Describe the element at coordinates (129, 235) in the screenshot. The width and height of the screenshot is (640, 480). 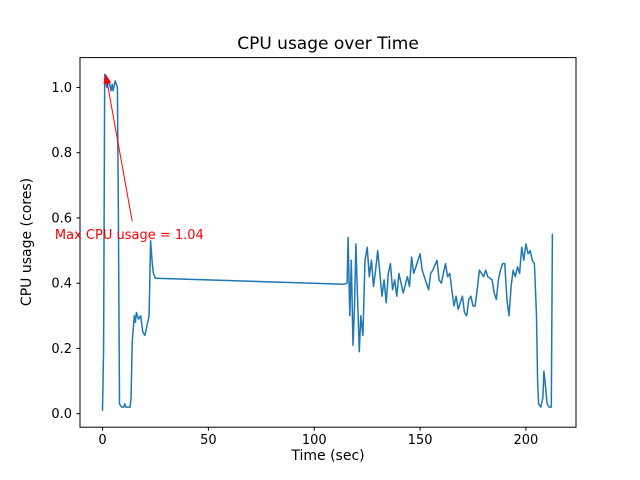
I see `max-cpu-annotation-text: Max CPU usage = 1.04` at that location.